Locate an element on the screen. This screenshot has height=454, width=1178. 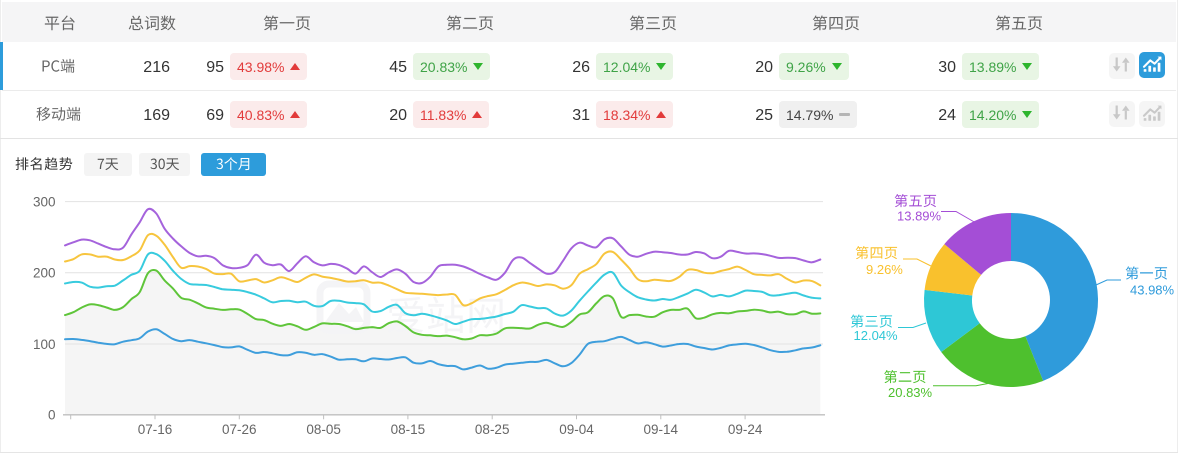
svg-text: 300 is located at coordinates (44, 201).